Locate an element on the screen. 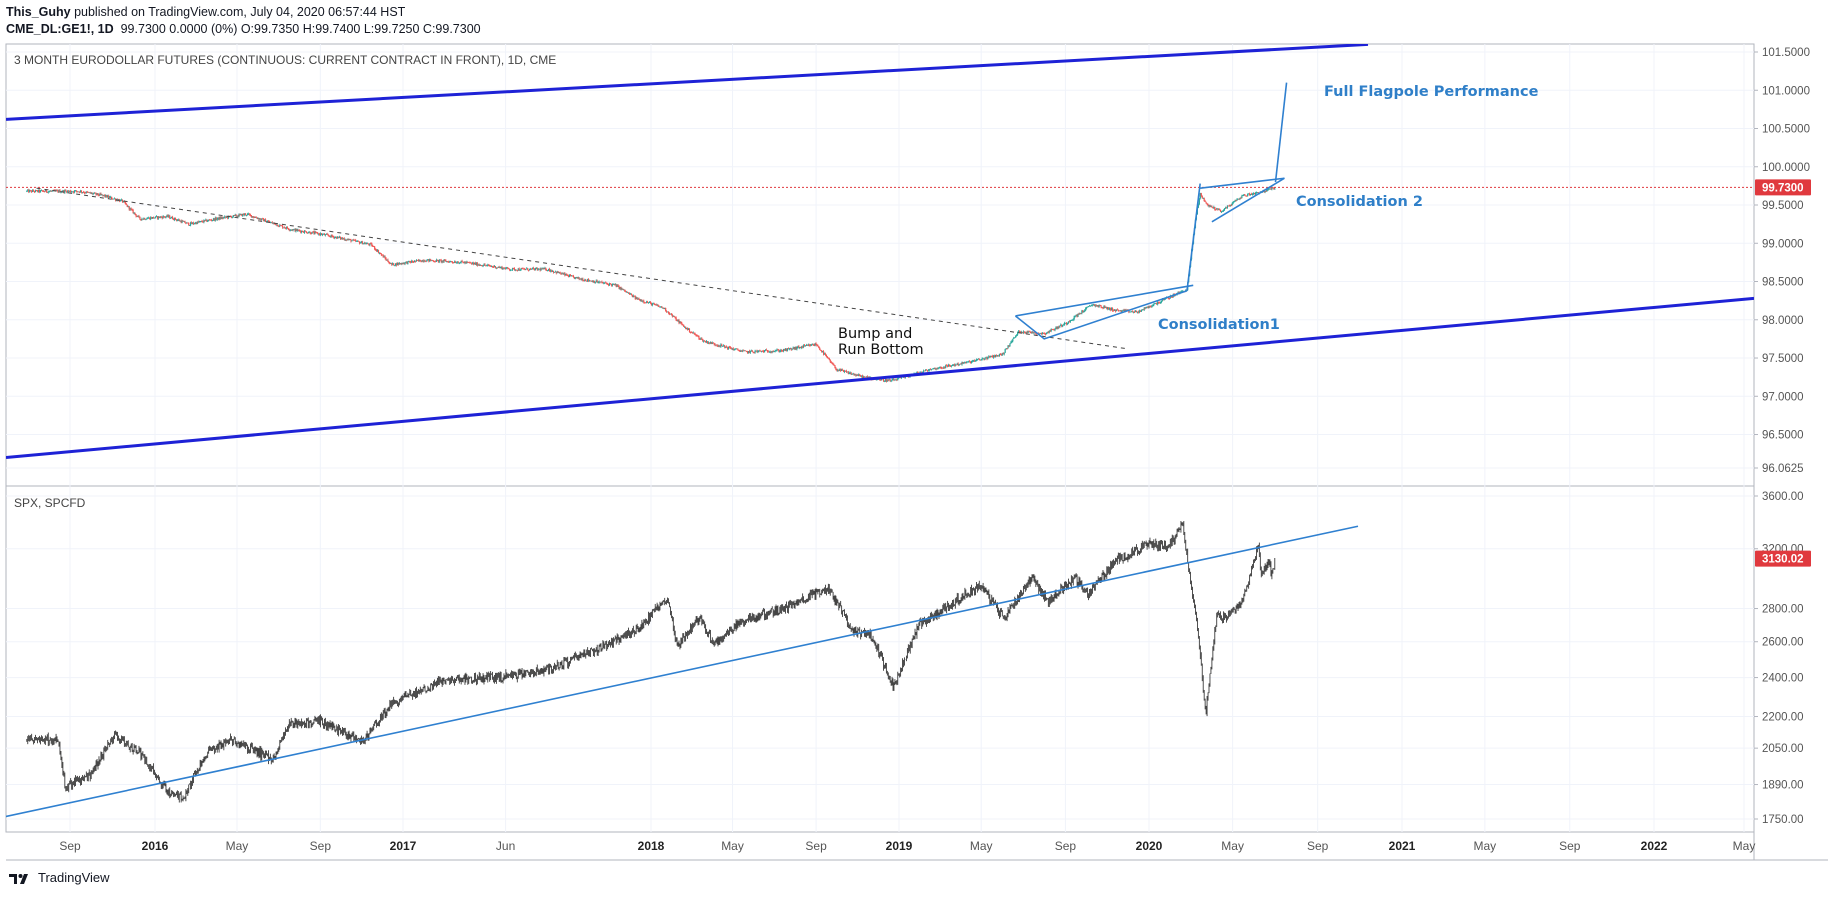 This screenshot has height=898, width=1828. flagpole-projection is located at coordinates (1281, 132).